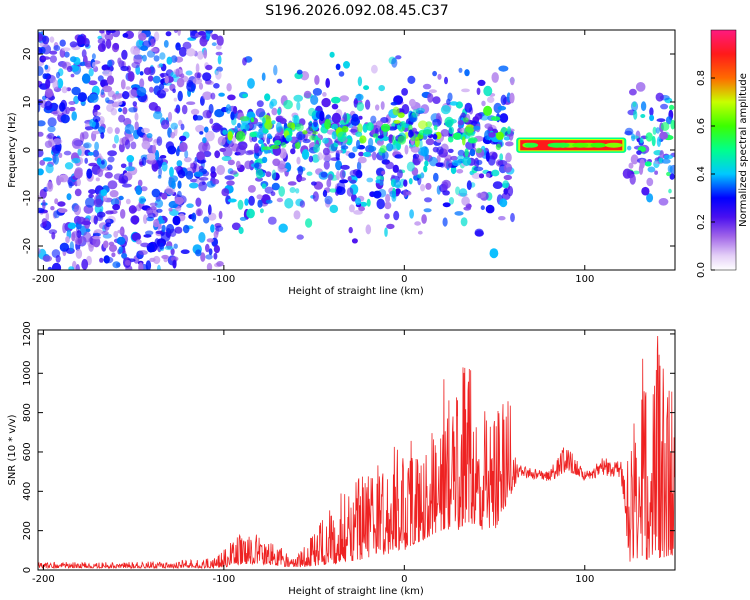  Describe the element at coordinates (27, 246) in the screenshot. I see `spectrogram-y-tick-label: -20` at that location.